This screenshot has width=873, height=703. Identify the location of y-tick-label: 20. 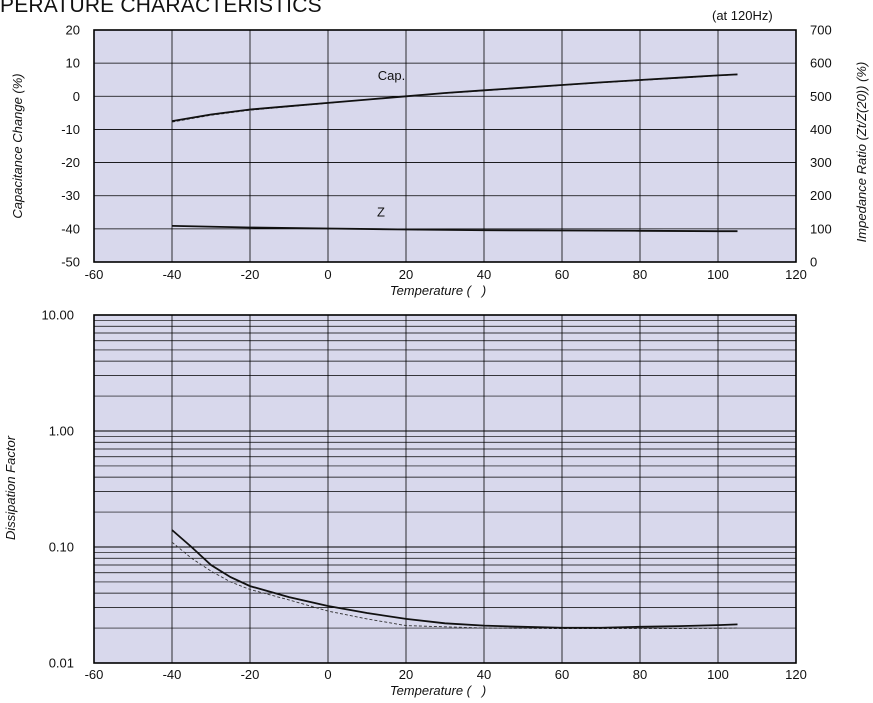
(73, 30).